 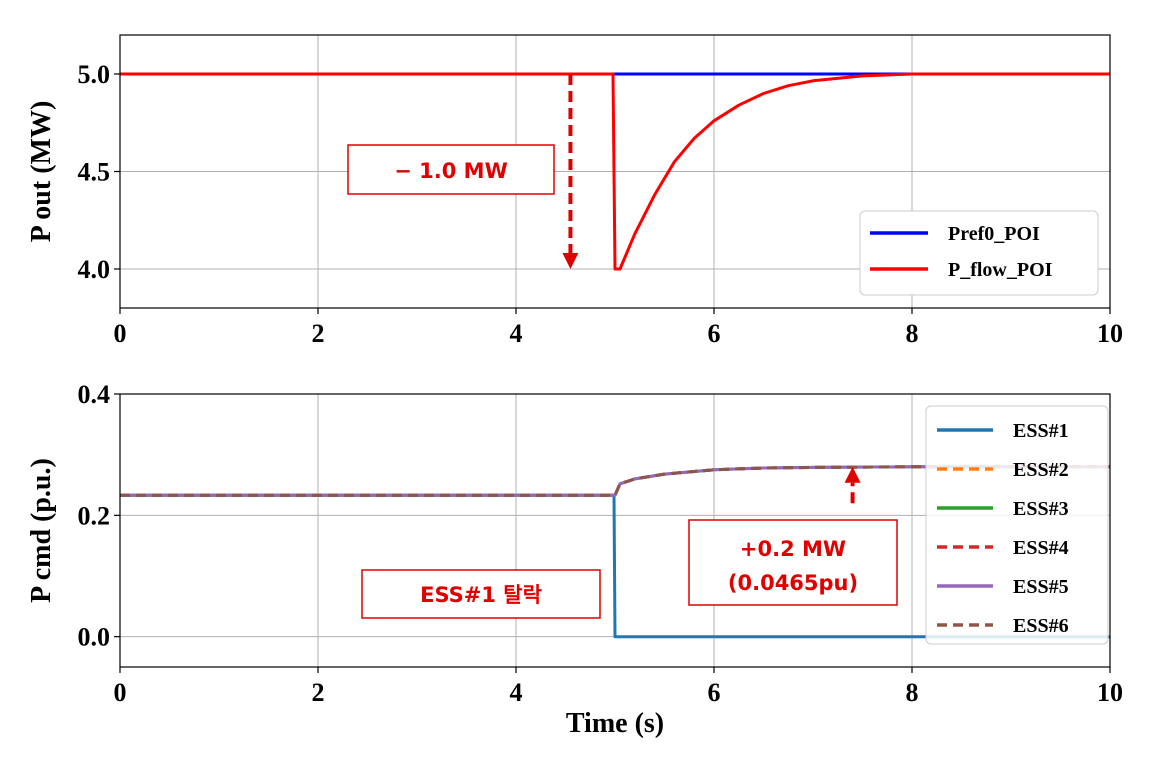 I want to click on y-tick-label: 5.0, so click(x=94, y=74).